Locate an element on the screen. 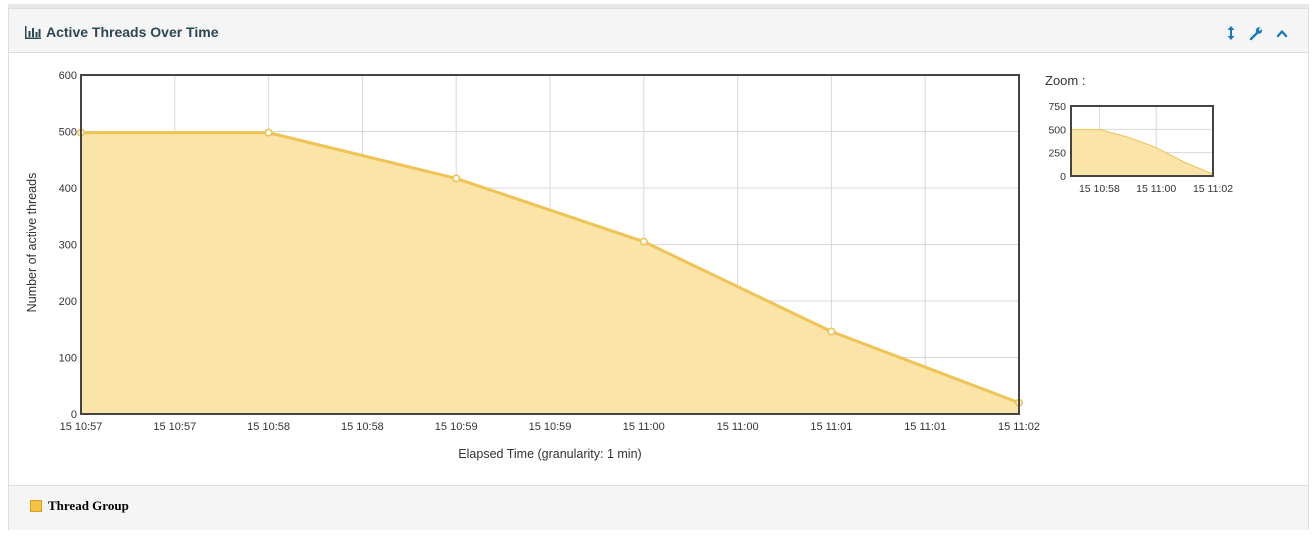 Image resolution: width=1315 pixels, height=540 pixels. y-tick-label: 300 is located at coordinates (68, 246).